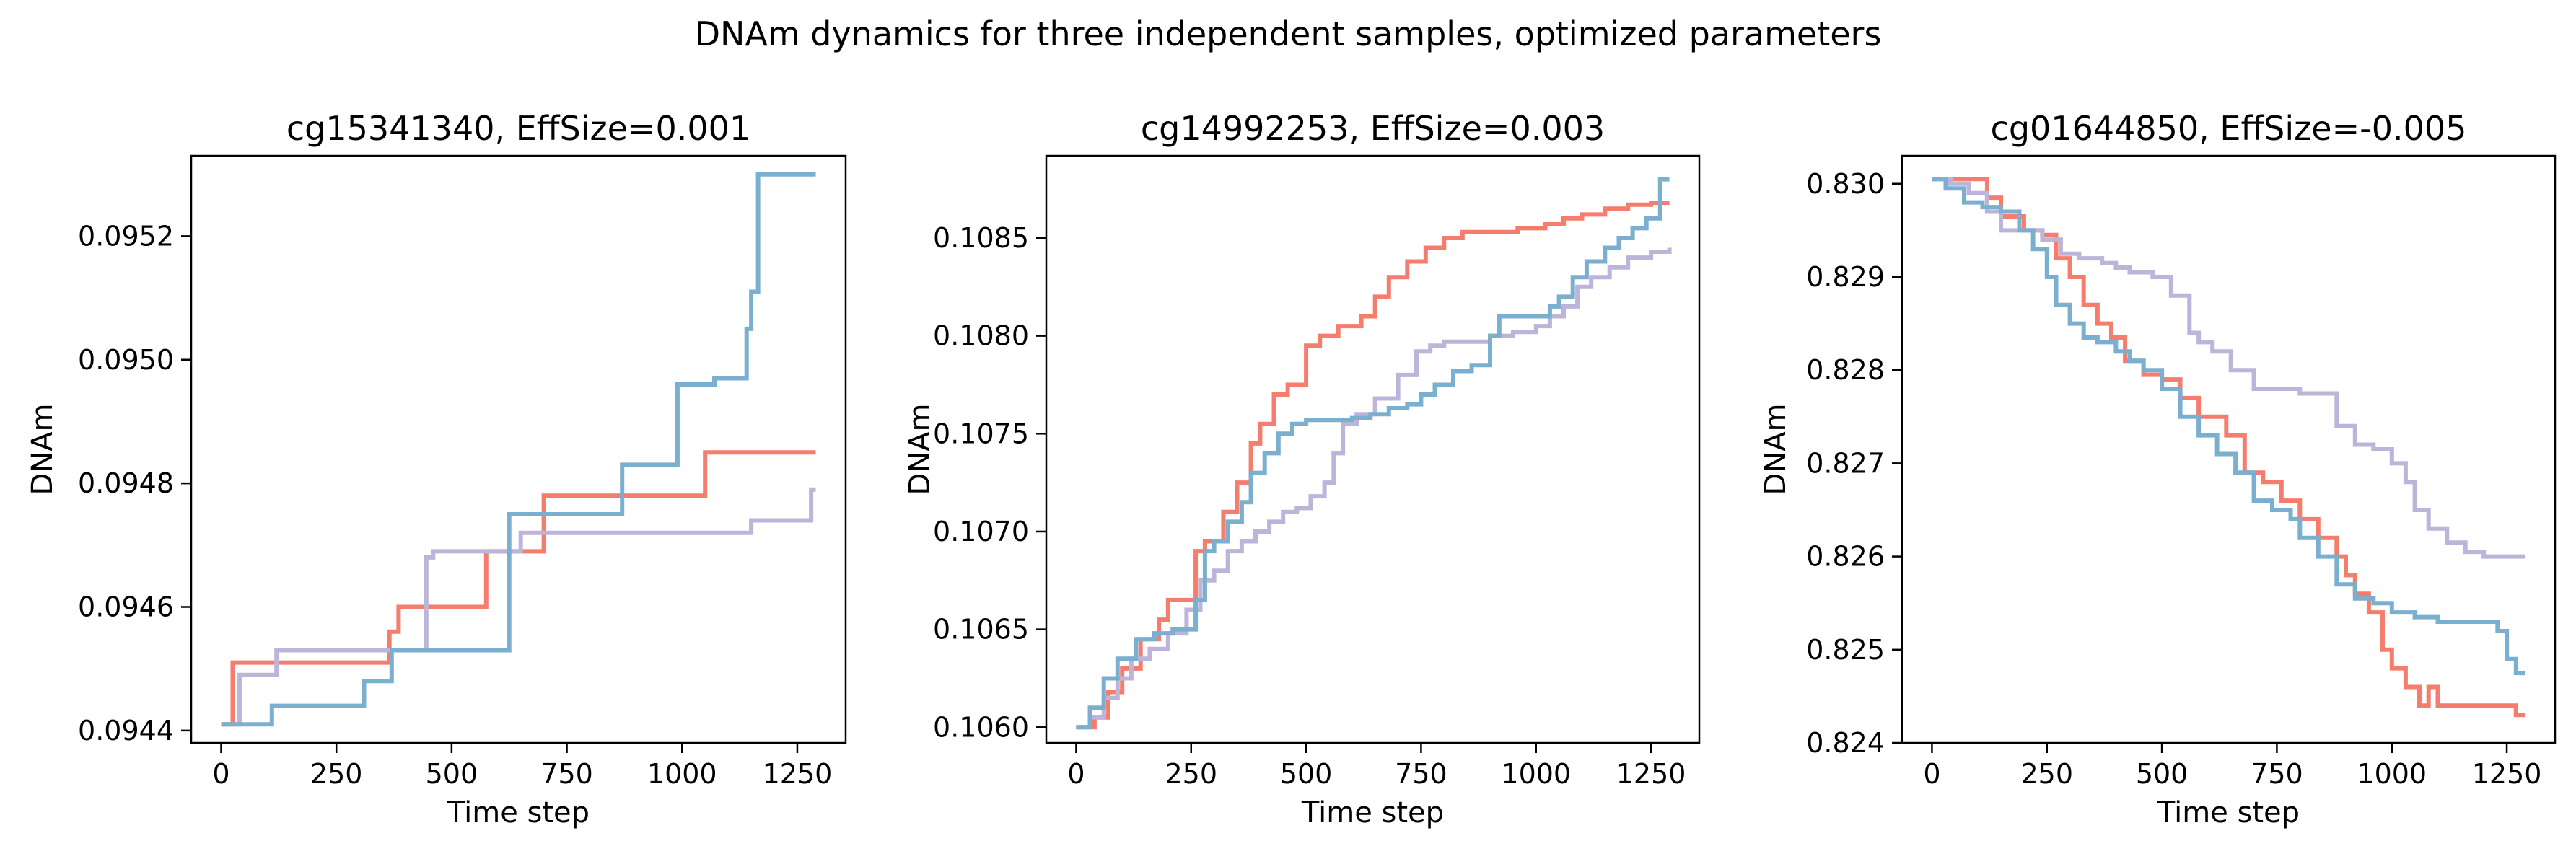 This screenshot has width=2576, height=859. I want to click on y-tick-label: 0.827, so click(1846, 463).